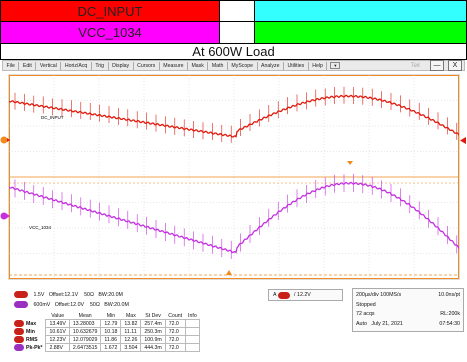  Describe the element at coordinates (153, 347) in the screenshot. I see `cell: 444.3m` at that location.